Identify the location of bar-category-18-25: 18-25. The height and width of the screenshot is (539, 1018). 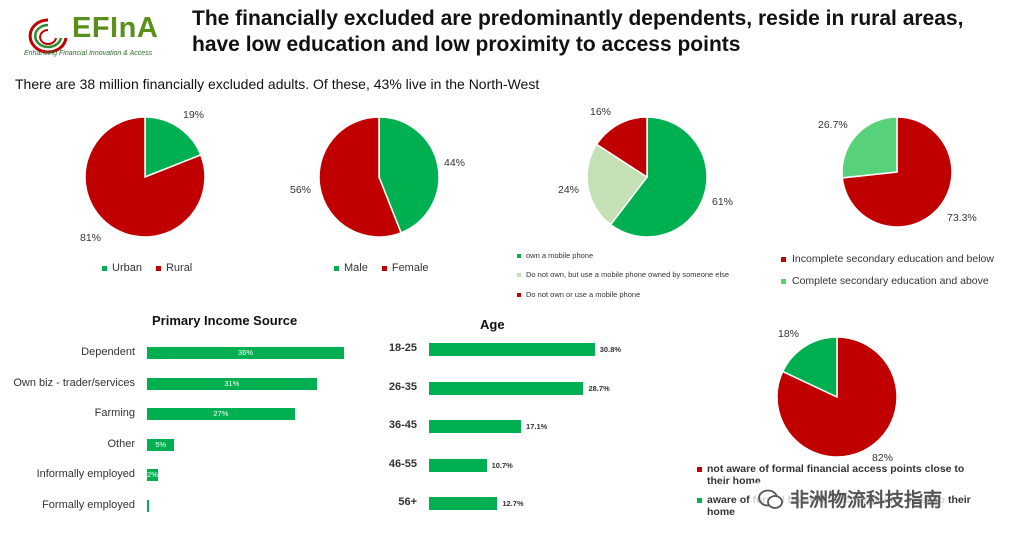
(402, 348).